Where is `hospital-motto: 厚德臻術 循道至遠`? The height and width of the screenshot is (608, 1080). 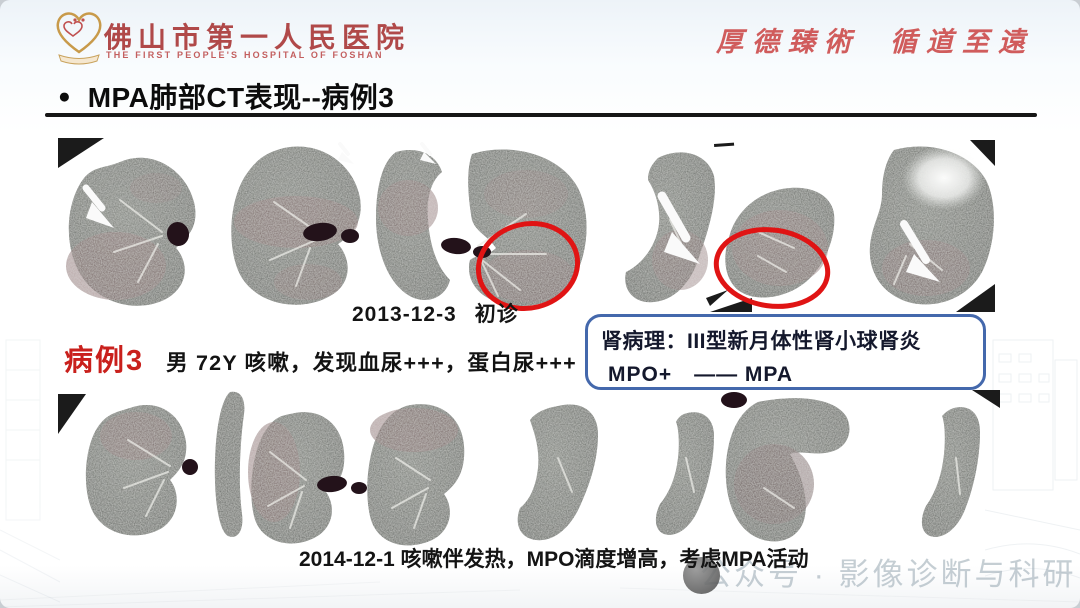
hospital-motto: 厚德臻術 循道至遠 is located at coordinates (875, 39).